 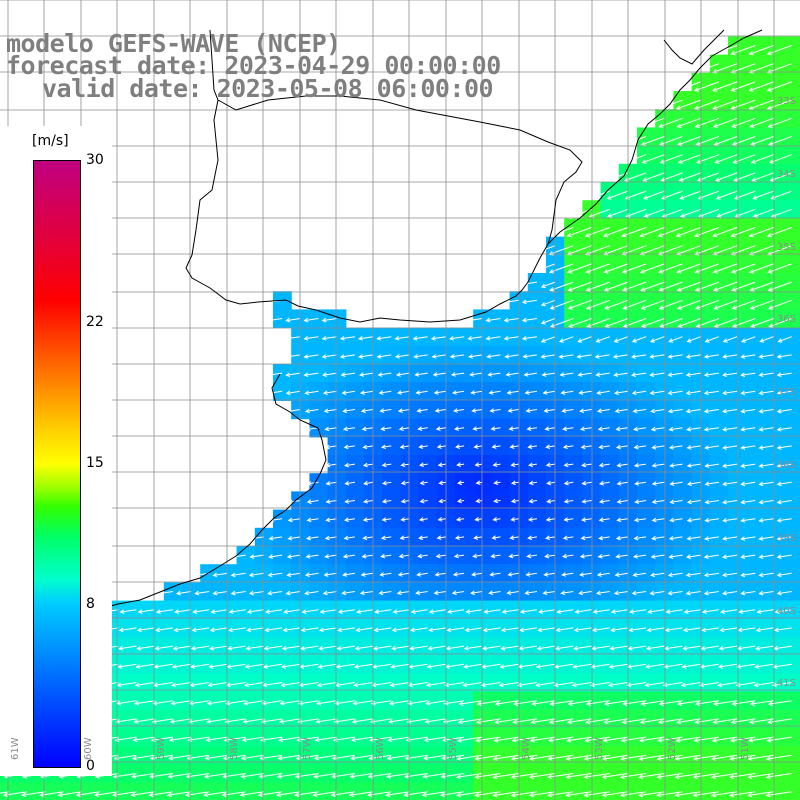 I want to click on forecast-date: forecast date: 2023-04-29 00:00:00, so click(x=253, y=65).